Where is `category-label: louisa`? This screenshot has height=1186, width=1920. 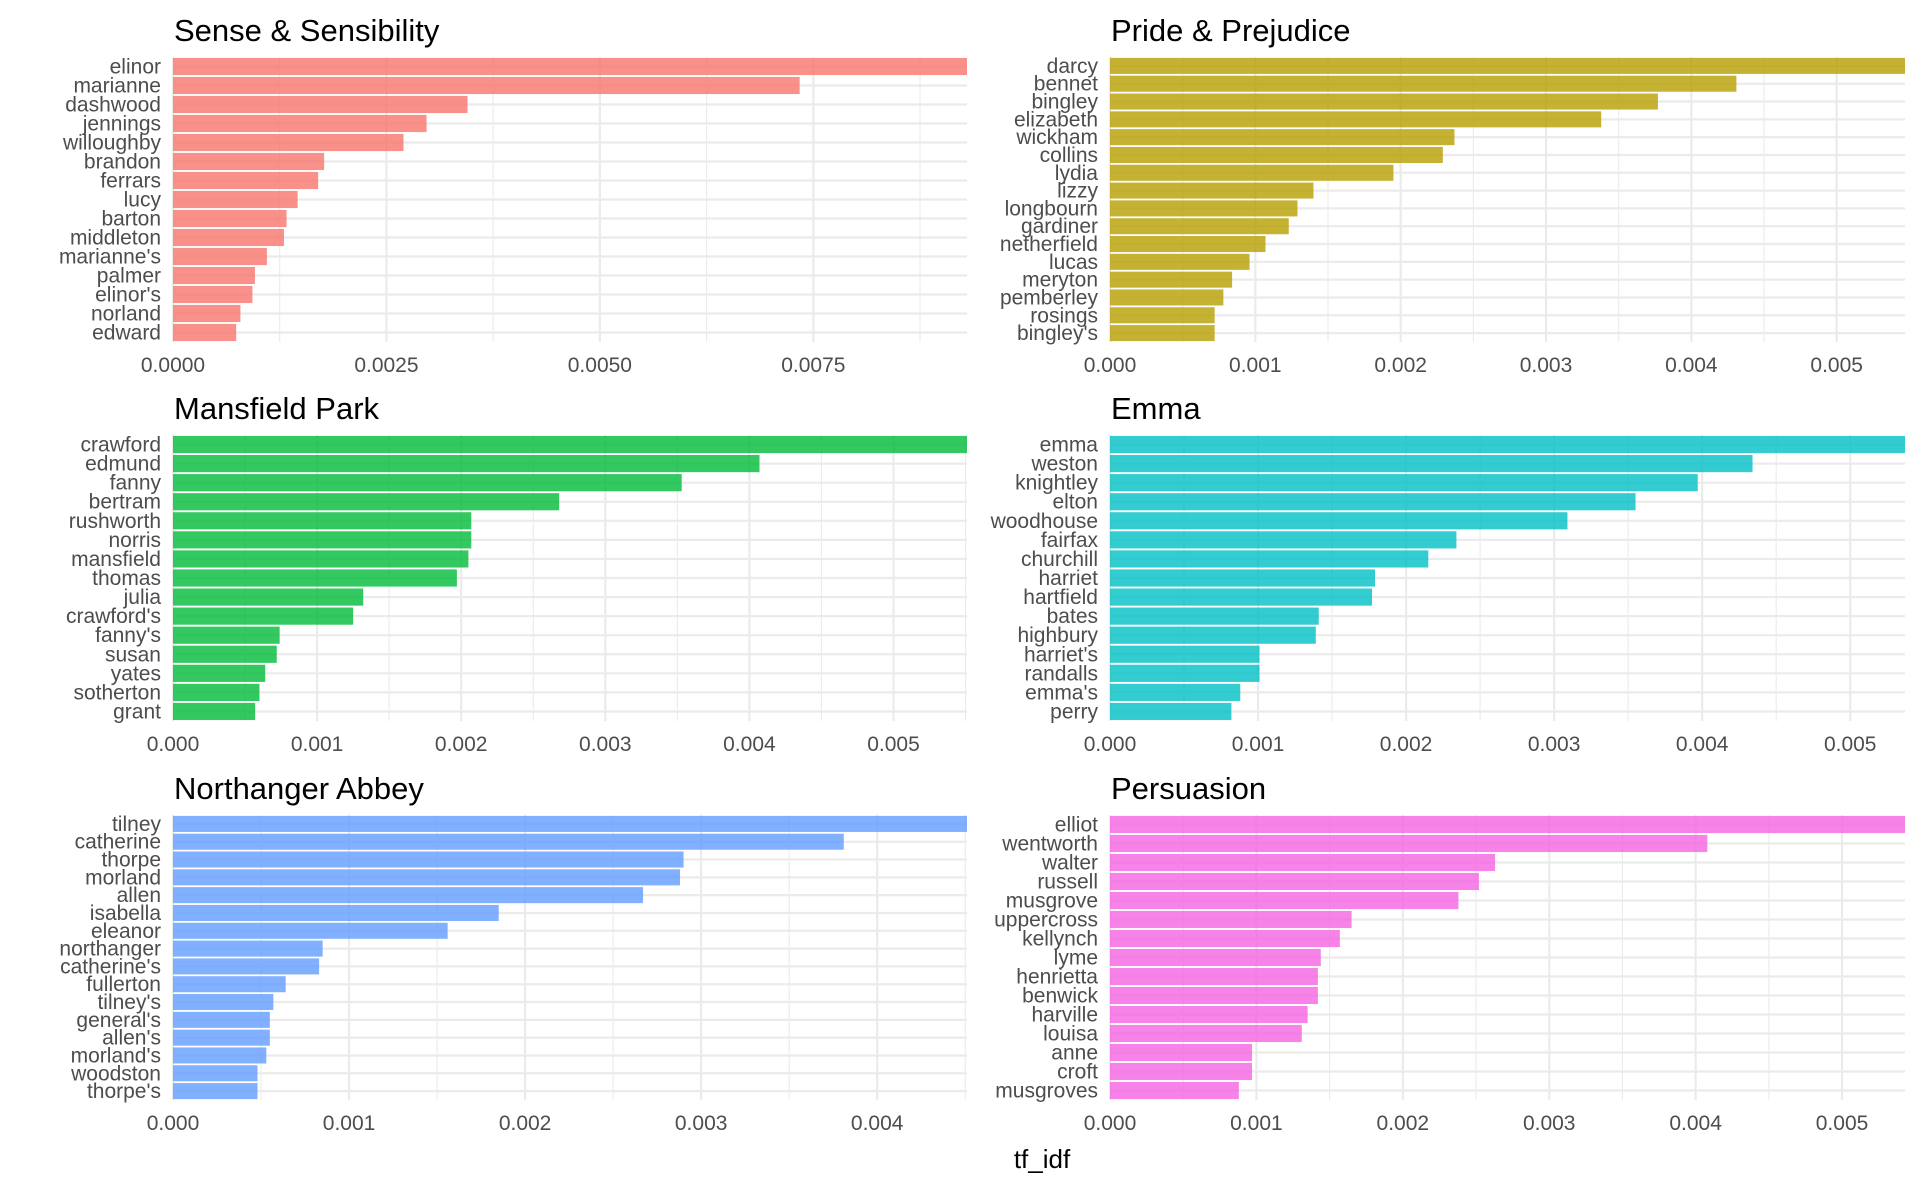
category-label: louisa is located at coordinates (1070, 1034).